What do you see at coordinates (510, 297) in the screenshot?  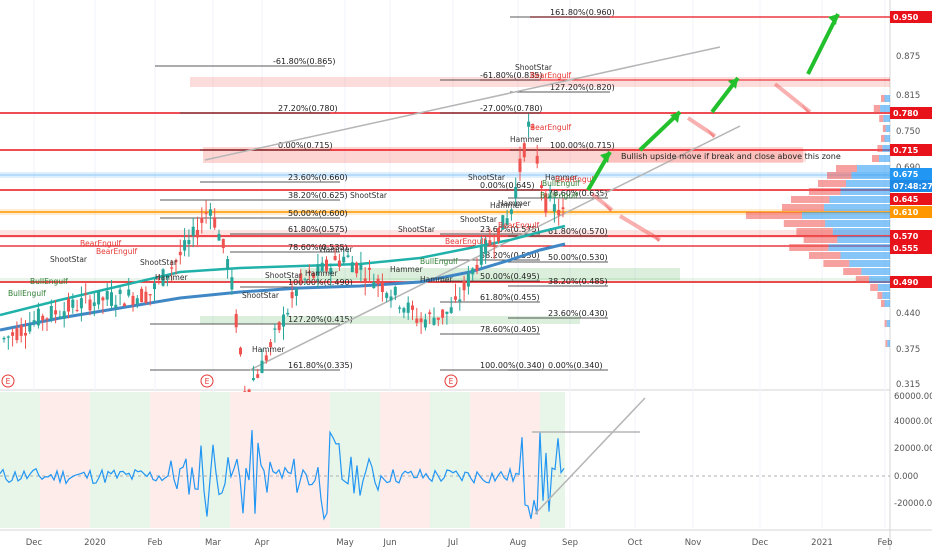 I see `fib-label: 61.80%(0.455)` at bounding box center [510, 297].